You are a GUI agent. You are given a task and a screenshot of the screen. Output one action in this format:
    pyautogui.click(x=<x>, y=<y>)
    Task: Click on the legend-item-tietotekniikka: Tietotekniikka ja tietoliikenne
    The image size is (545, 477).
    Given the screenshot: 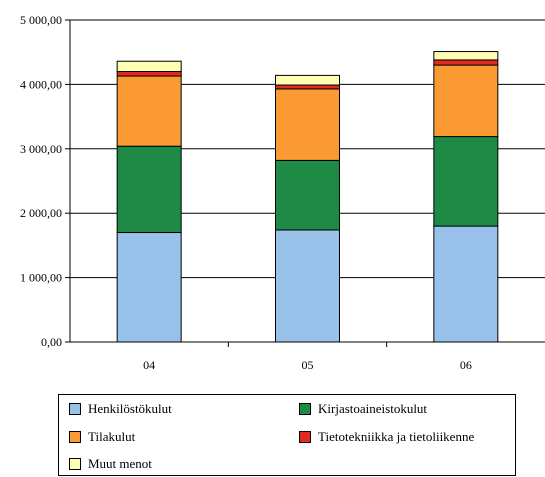 What is the action you would take?
    pyautogui.click(x=386, y=437)
    